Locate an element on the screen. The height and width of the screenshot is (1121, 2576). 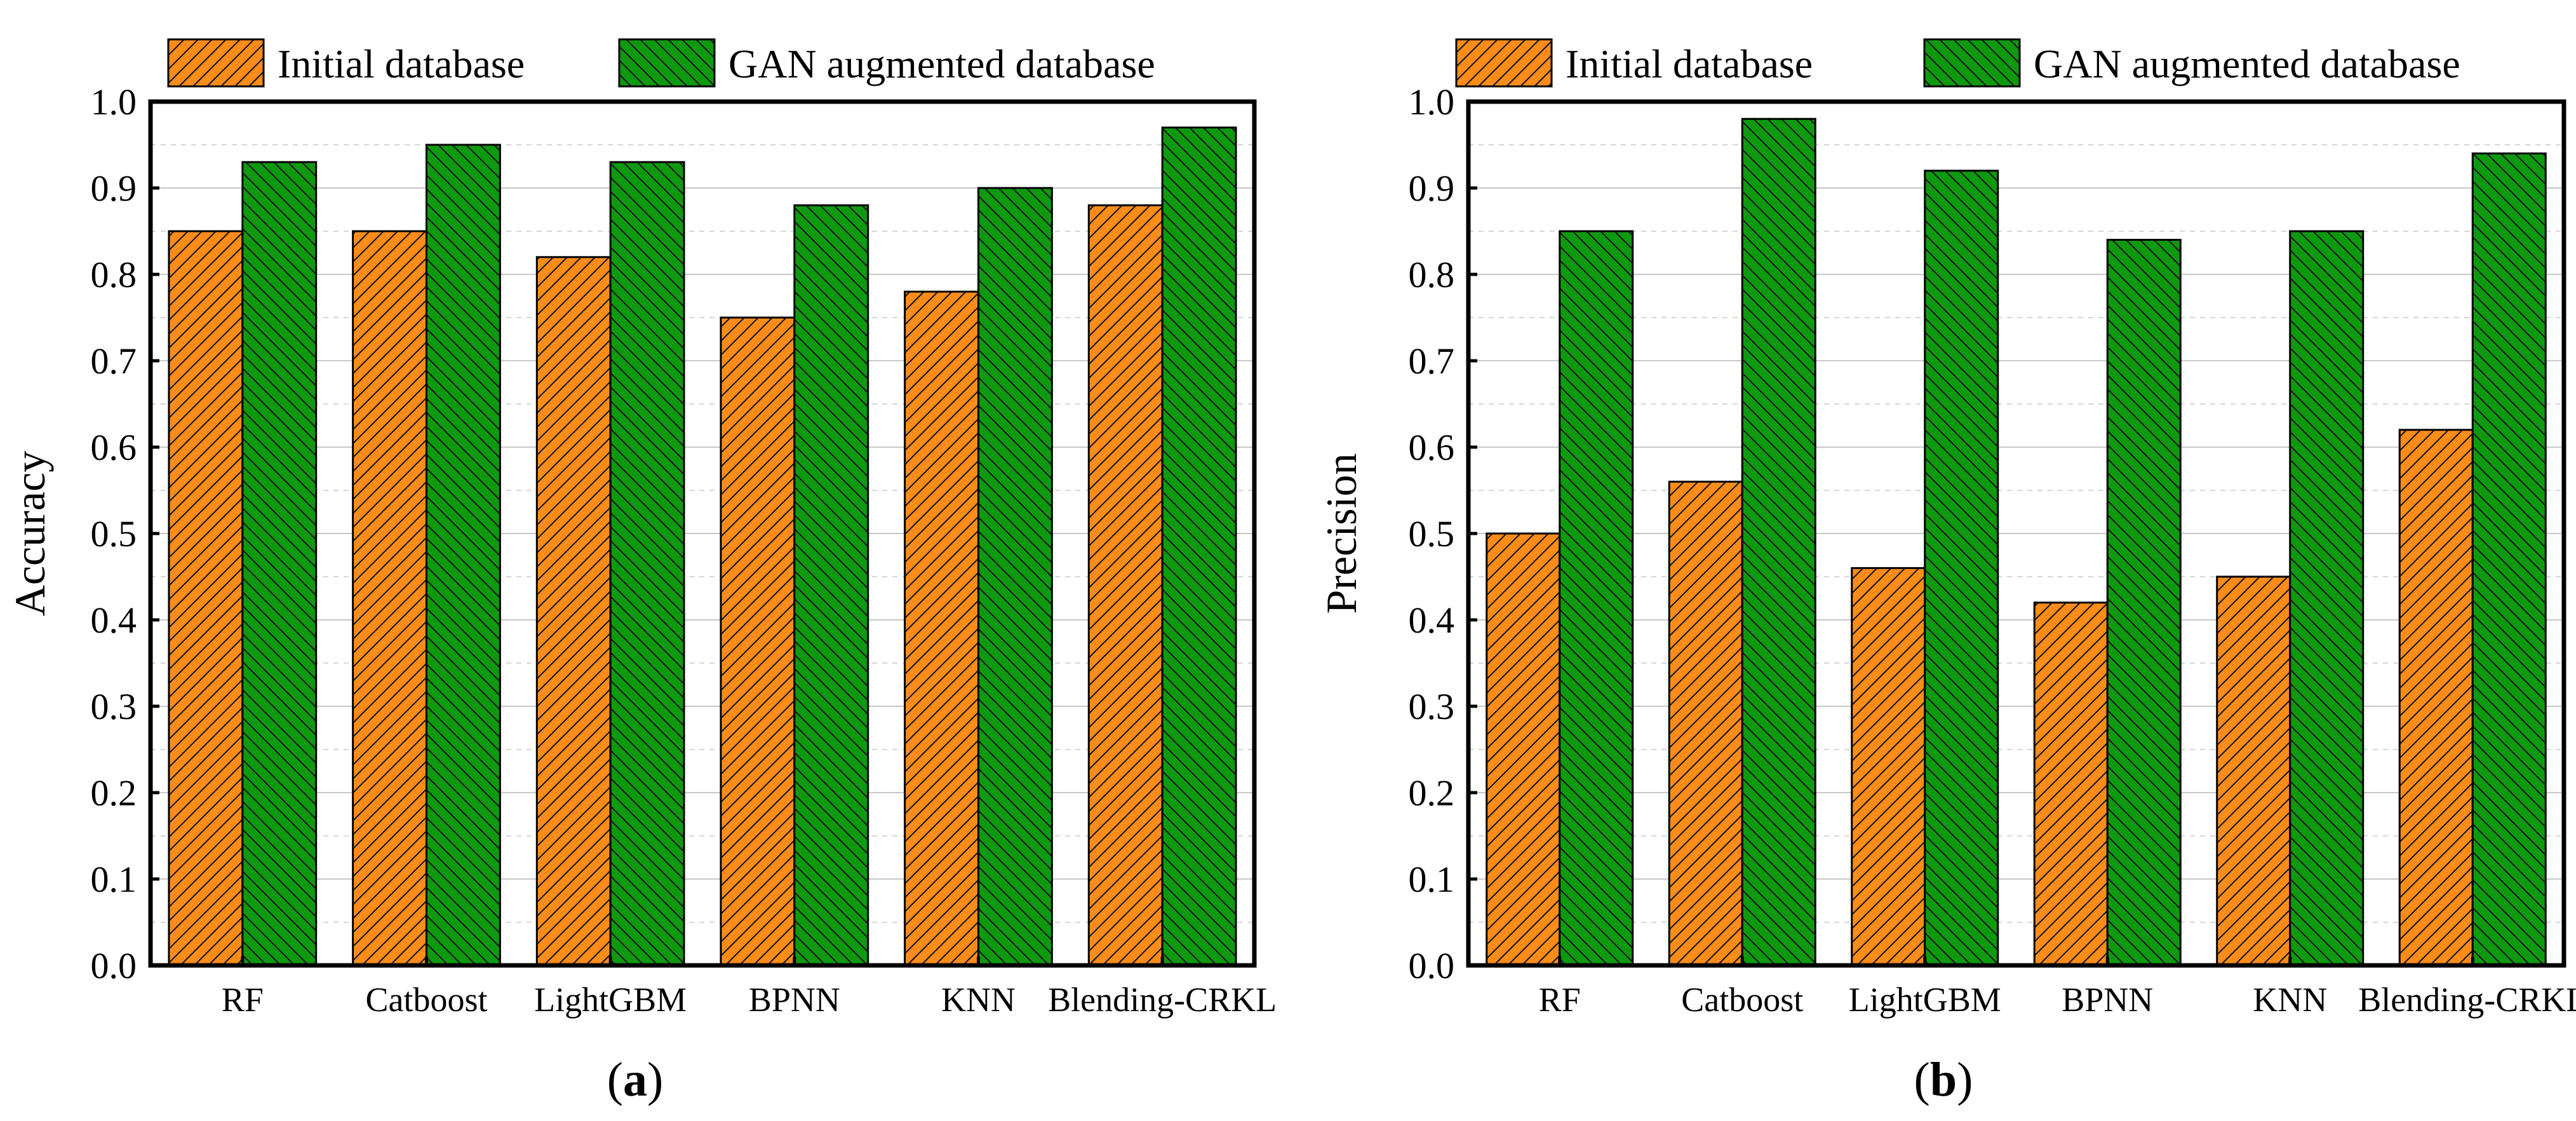
panel-label: (b) is located at coordinates (1943, 1079).